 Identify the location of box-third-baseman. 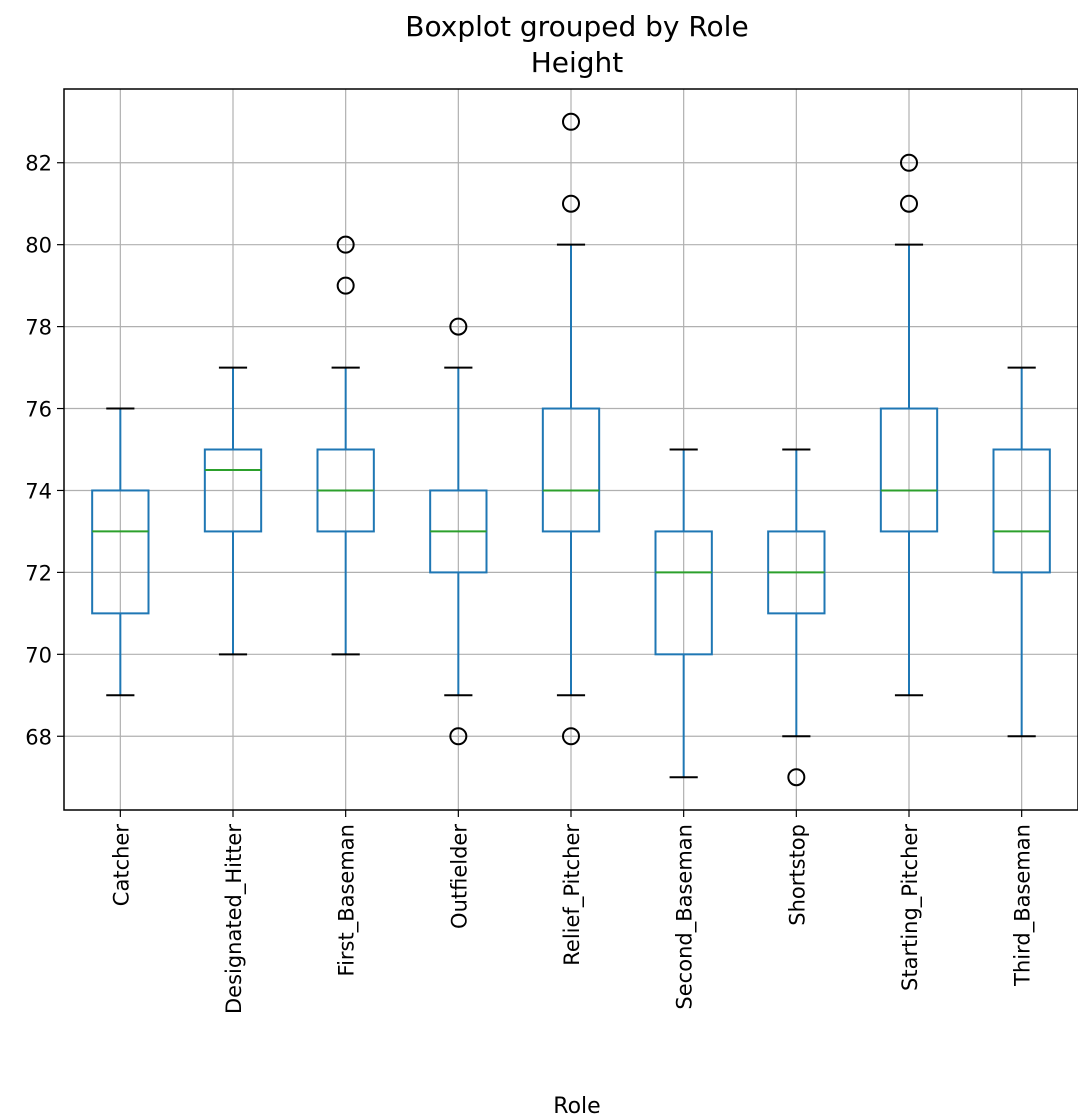
(1021, 552).